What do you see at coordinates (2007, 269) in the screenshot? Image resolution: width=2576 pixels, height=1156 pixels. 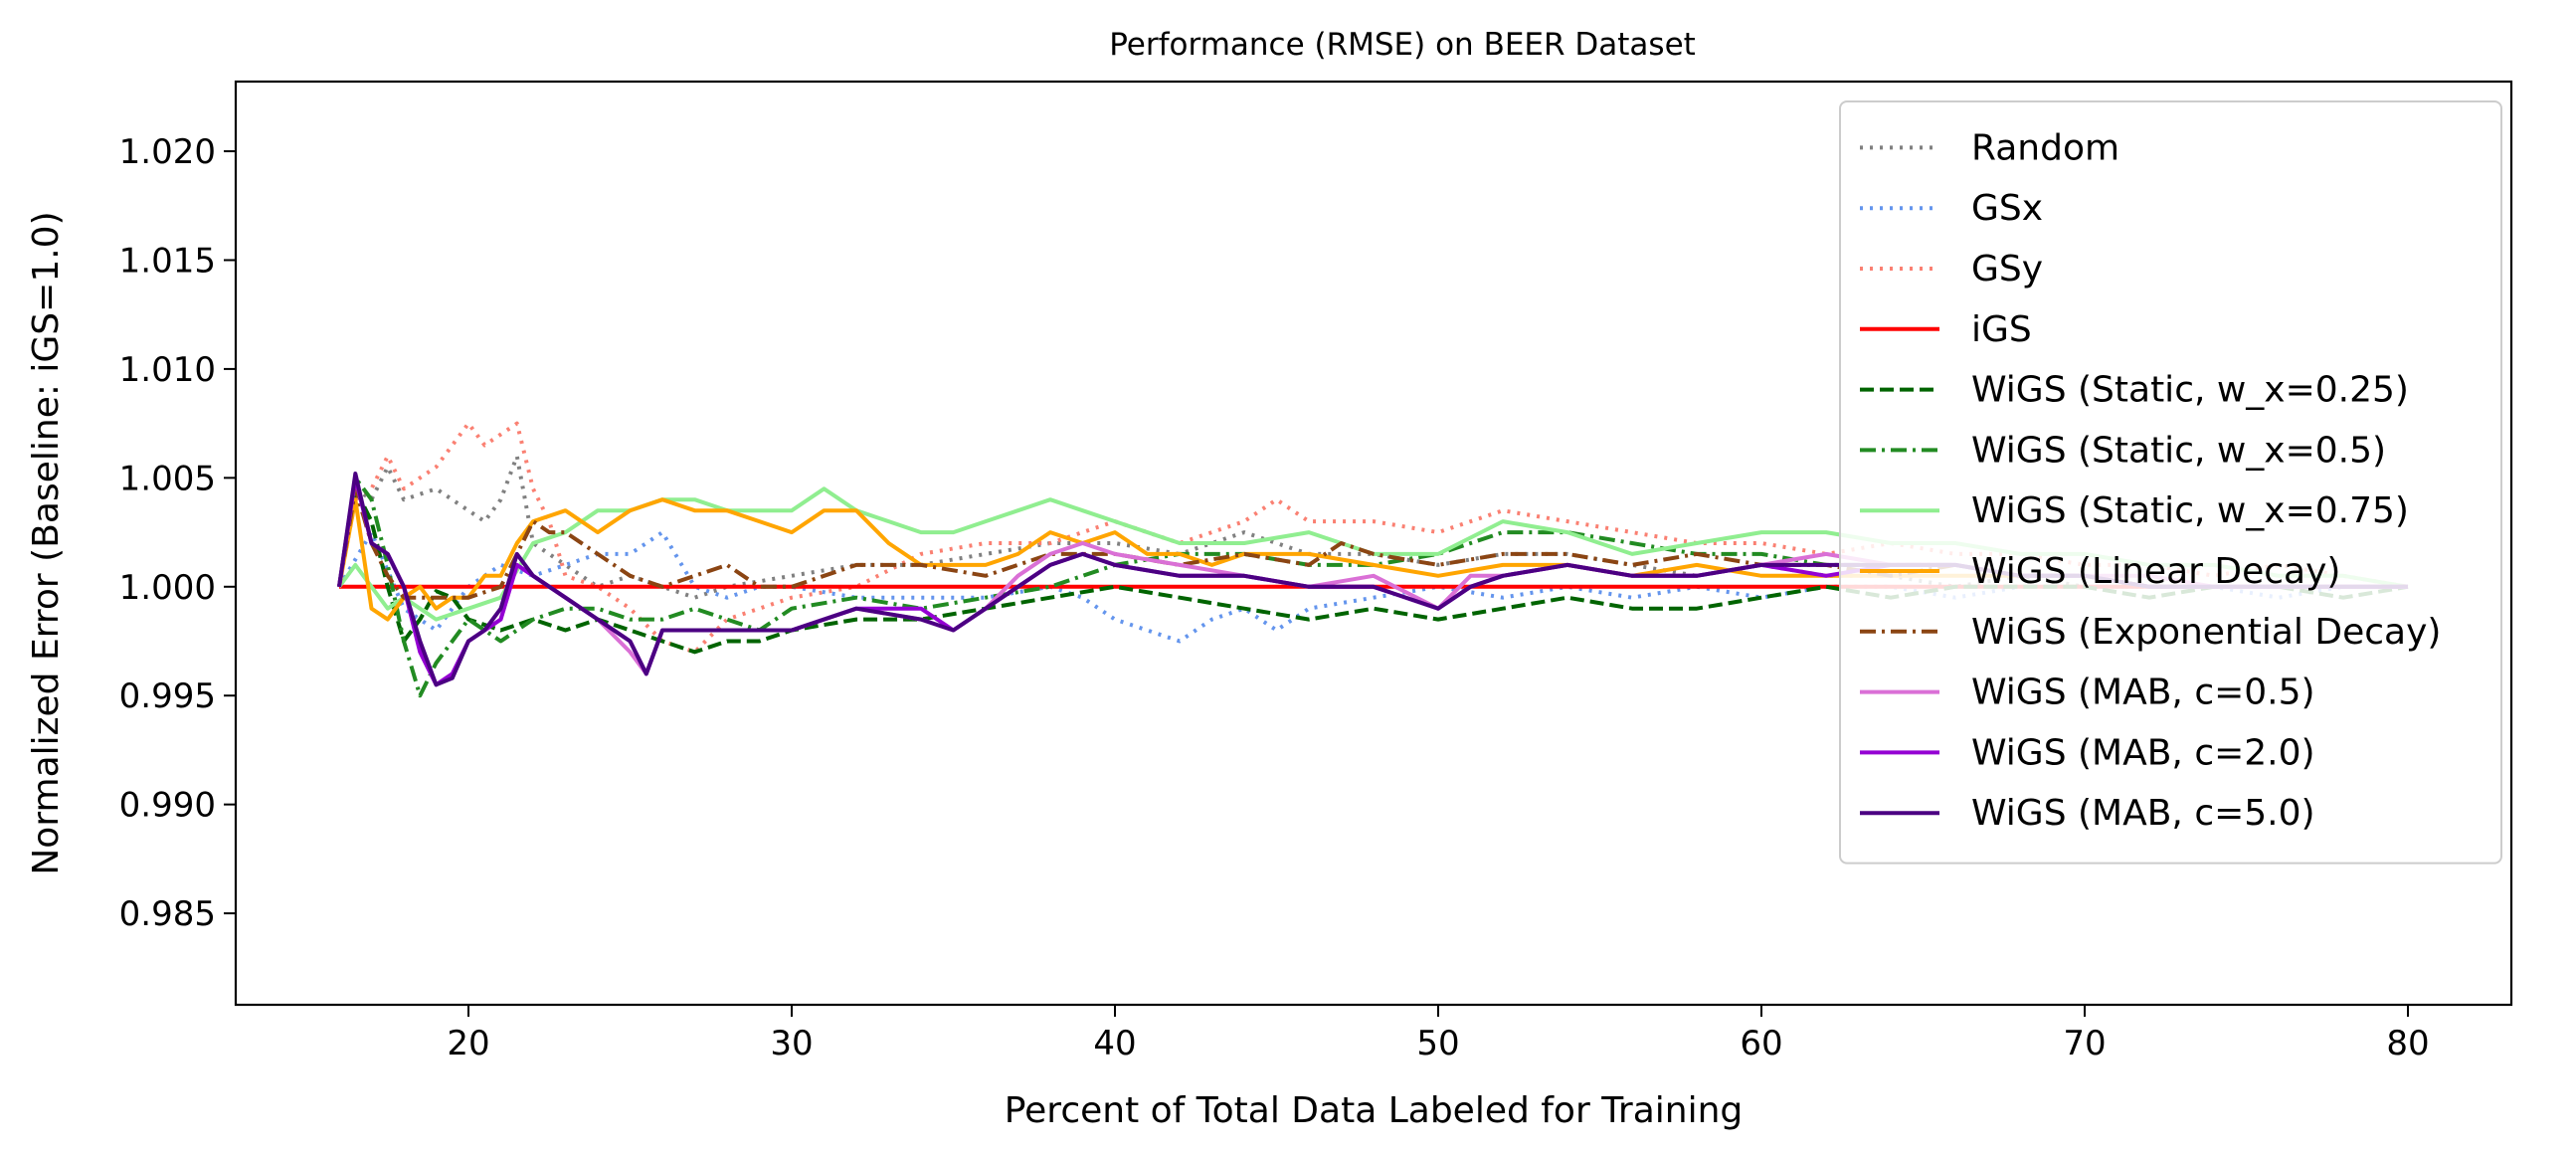 I see `legend-label-gsy: GSy` at bounding box center [2007, 269].